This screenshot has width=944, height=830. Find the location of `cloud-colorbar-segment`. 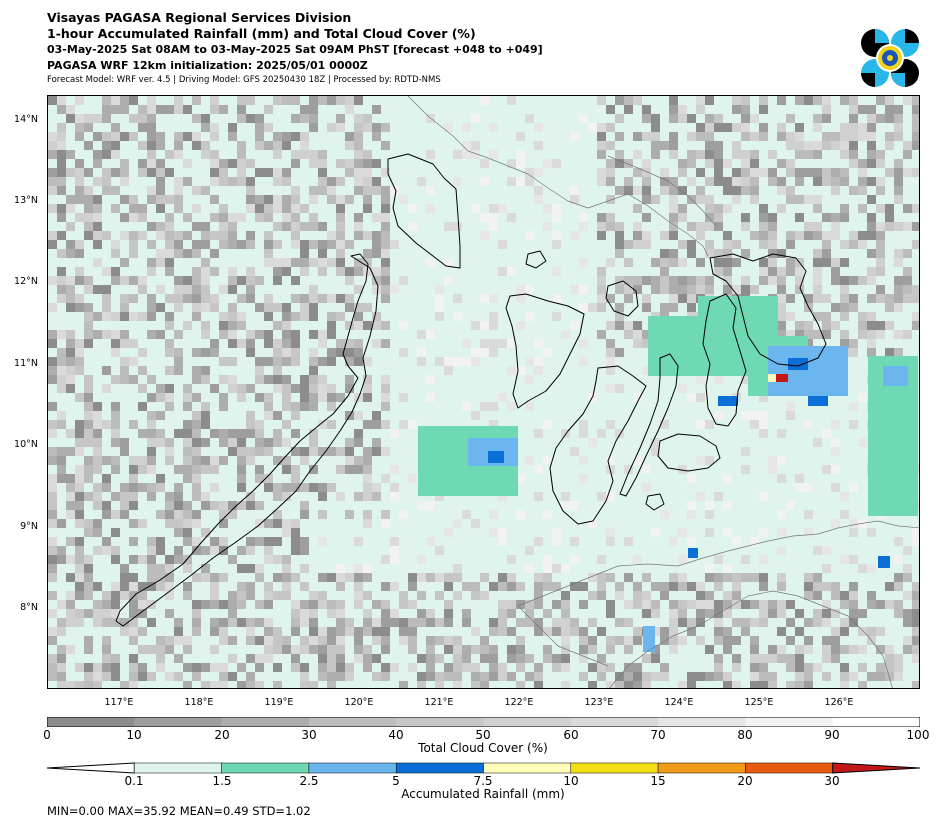

cloud-colorbar-segment is located at coordinates (789, 722).